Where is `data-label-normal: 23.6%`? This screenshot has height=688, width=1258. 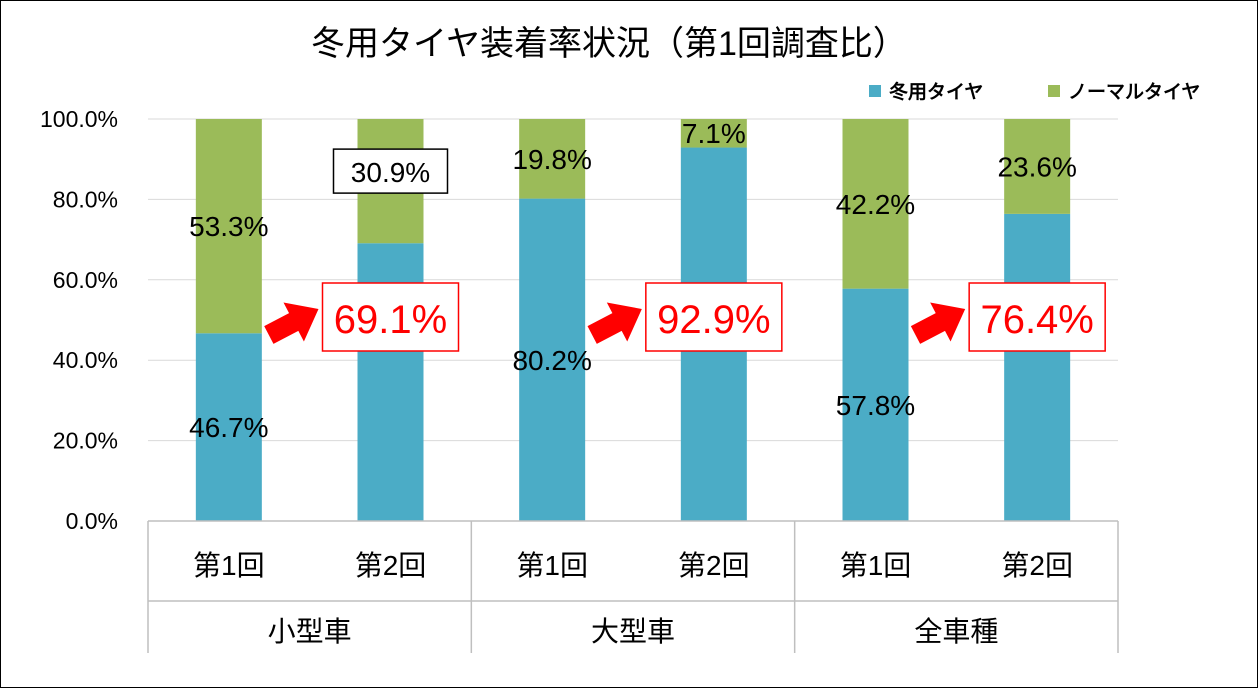
data-label-normal: 23.6% is located at coordinates (1036, 166).